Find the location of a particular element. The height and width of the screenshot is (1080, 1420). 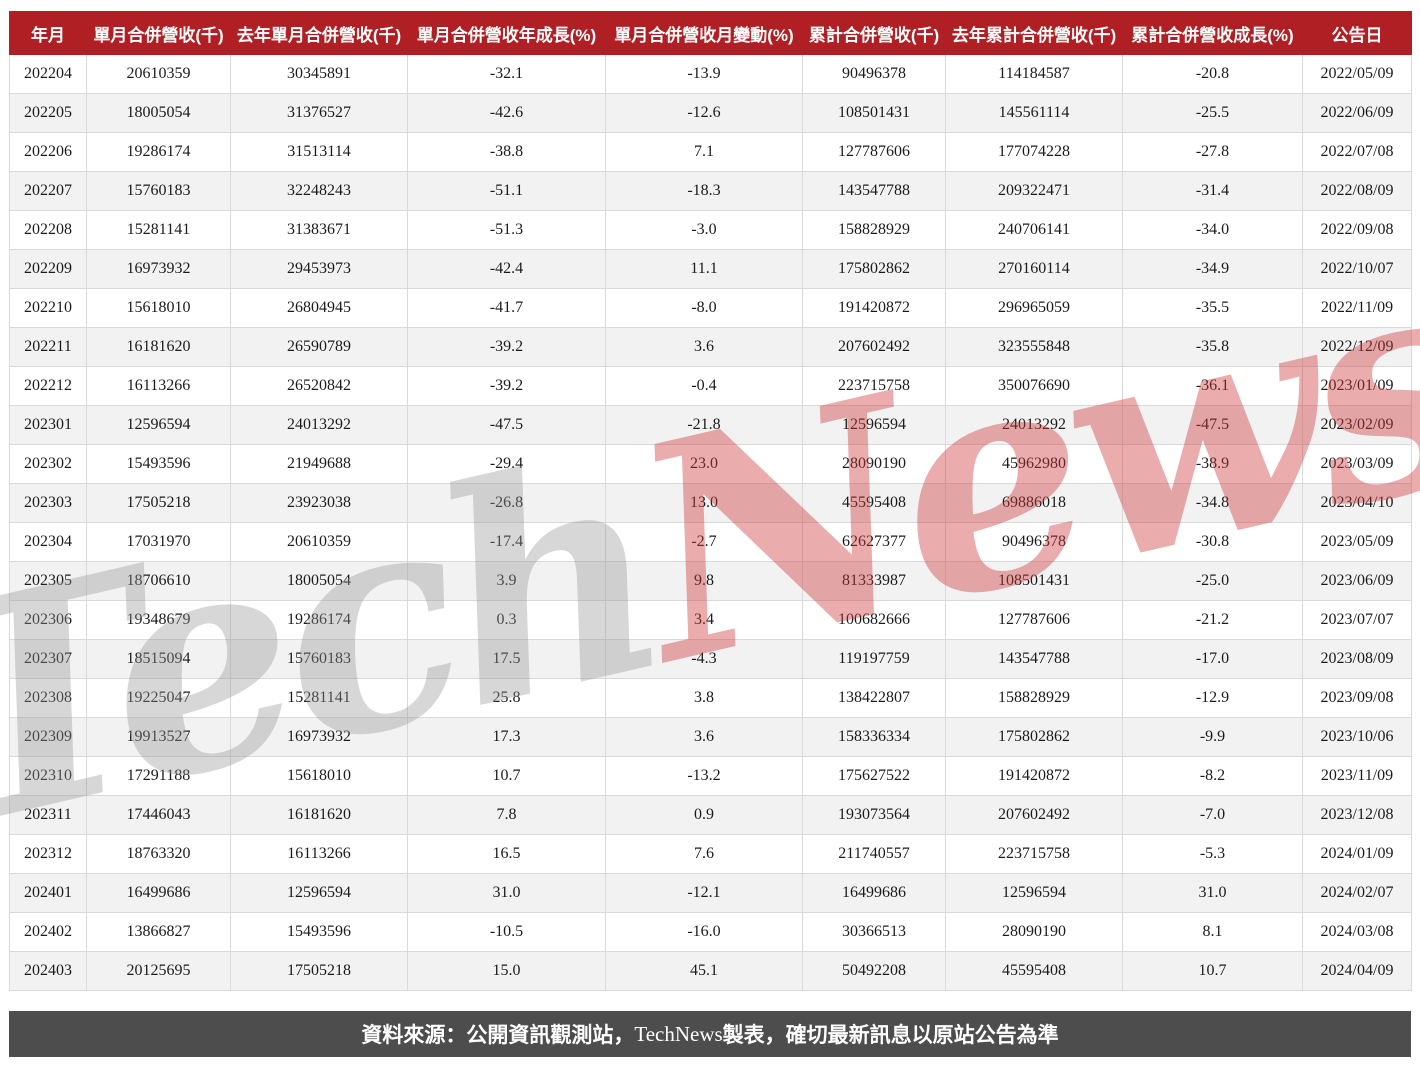

table-cell: -4.3 is located at coordinates (704, 659).